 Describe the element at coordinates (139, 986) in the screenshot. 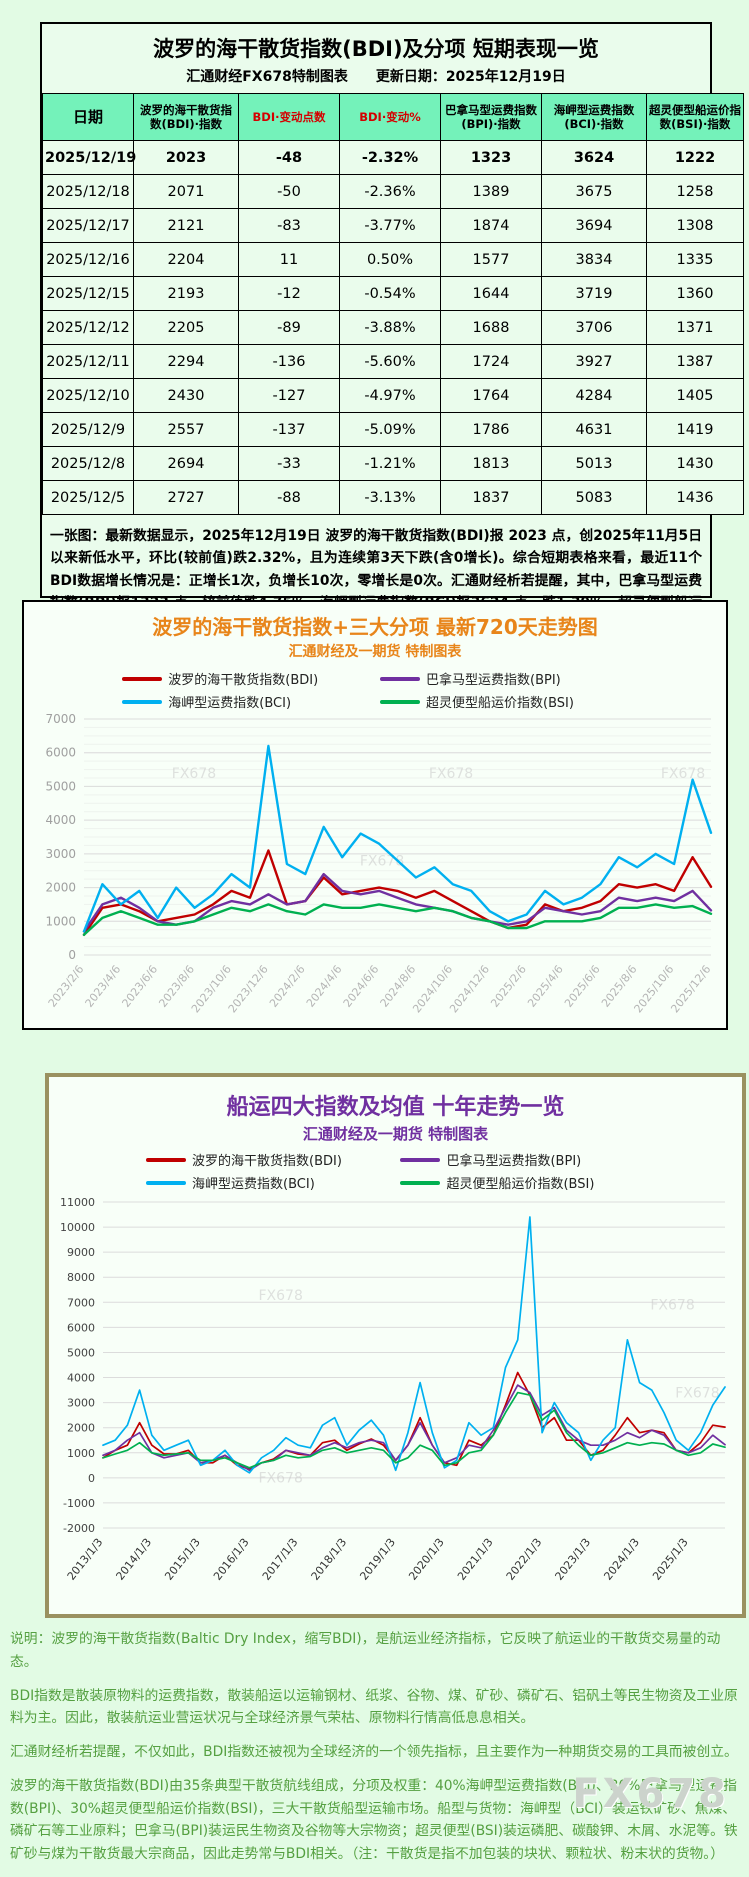

I see `svg-text: 2023/6/6` at that location.